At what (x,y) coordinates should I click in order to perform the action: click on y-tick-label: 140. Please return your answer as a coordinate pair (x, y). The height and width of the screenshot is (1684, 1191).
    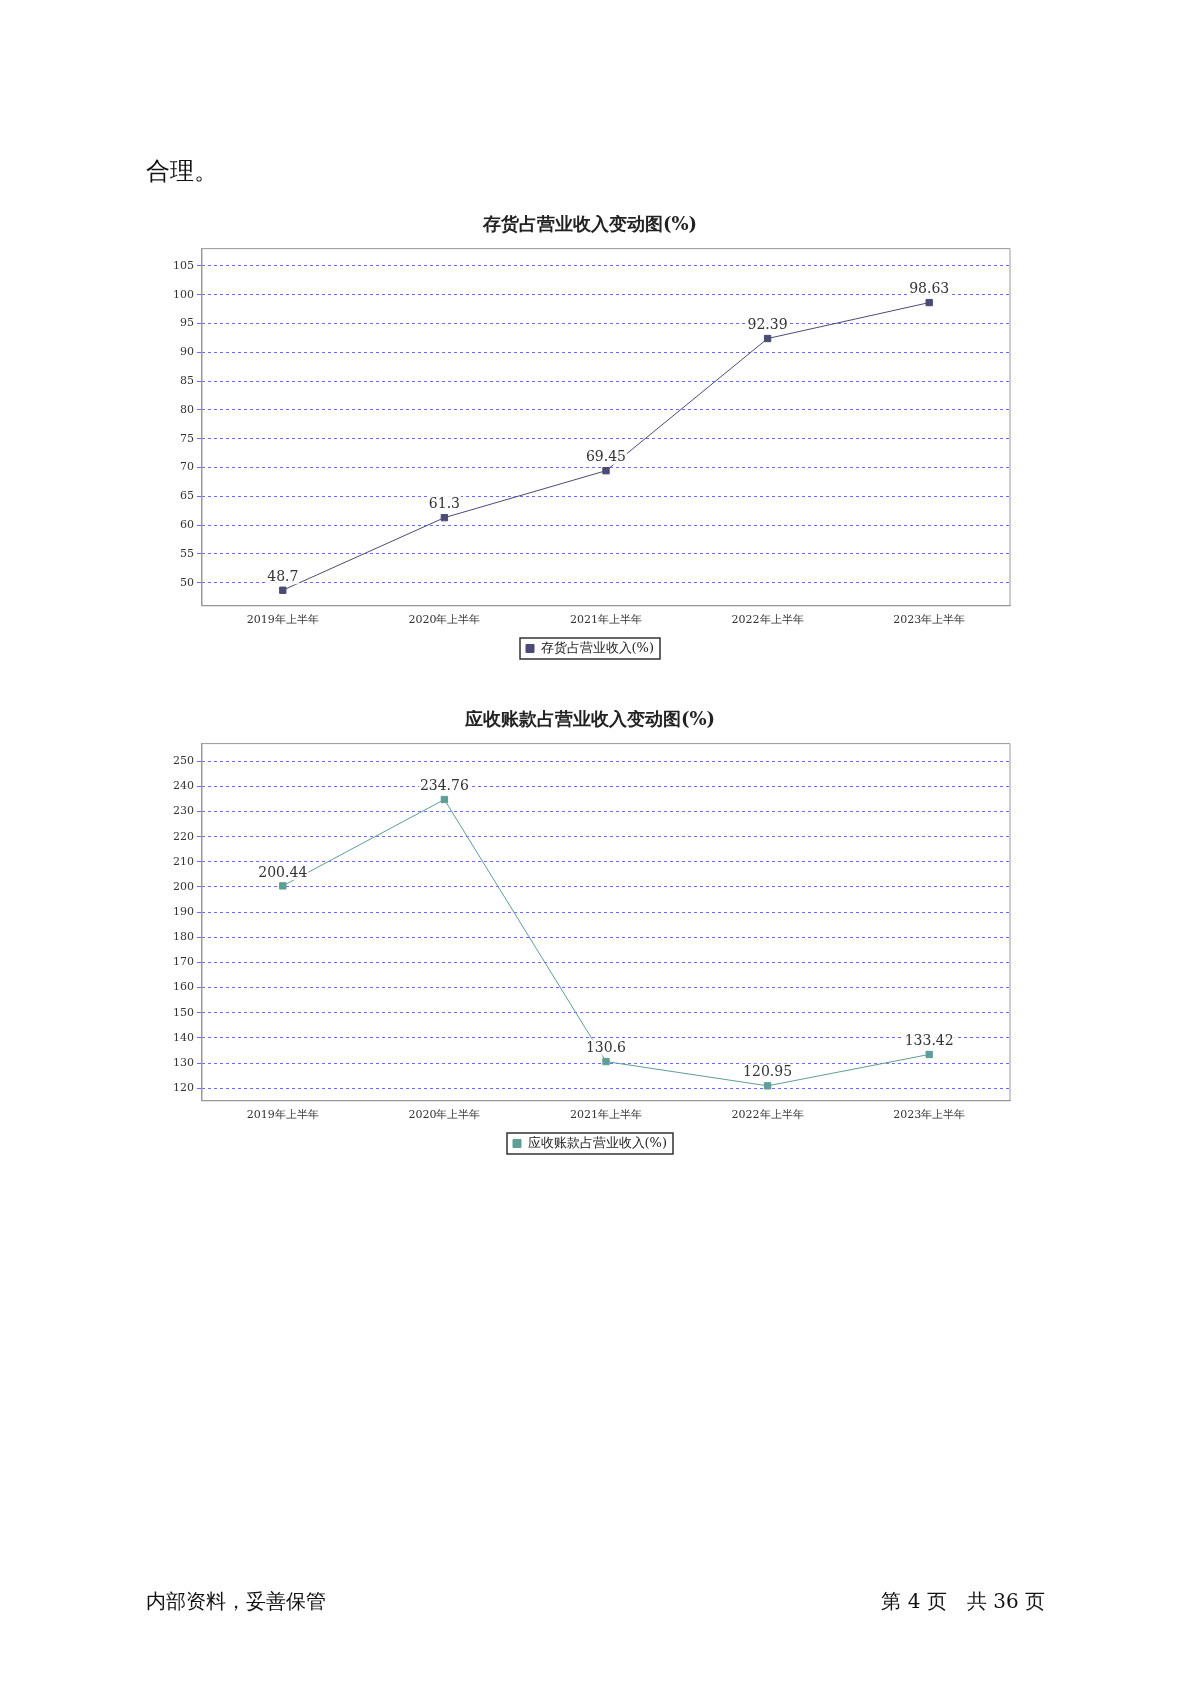
    Looking at the image, I should click on (183, 1037).